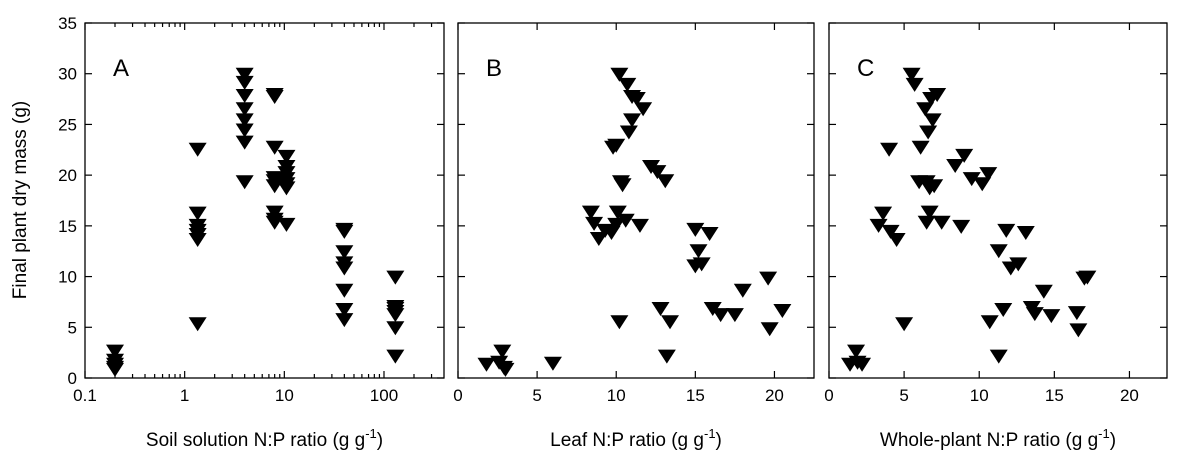 The height and width of the screenshot is (457, 1178). Describe the element at coordinates (616, 395) in the screenshot. I see `x-tick-label: 10` at that location.